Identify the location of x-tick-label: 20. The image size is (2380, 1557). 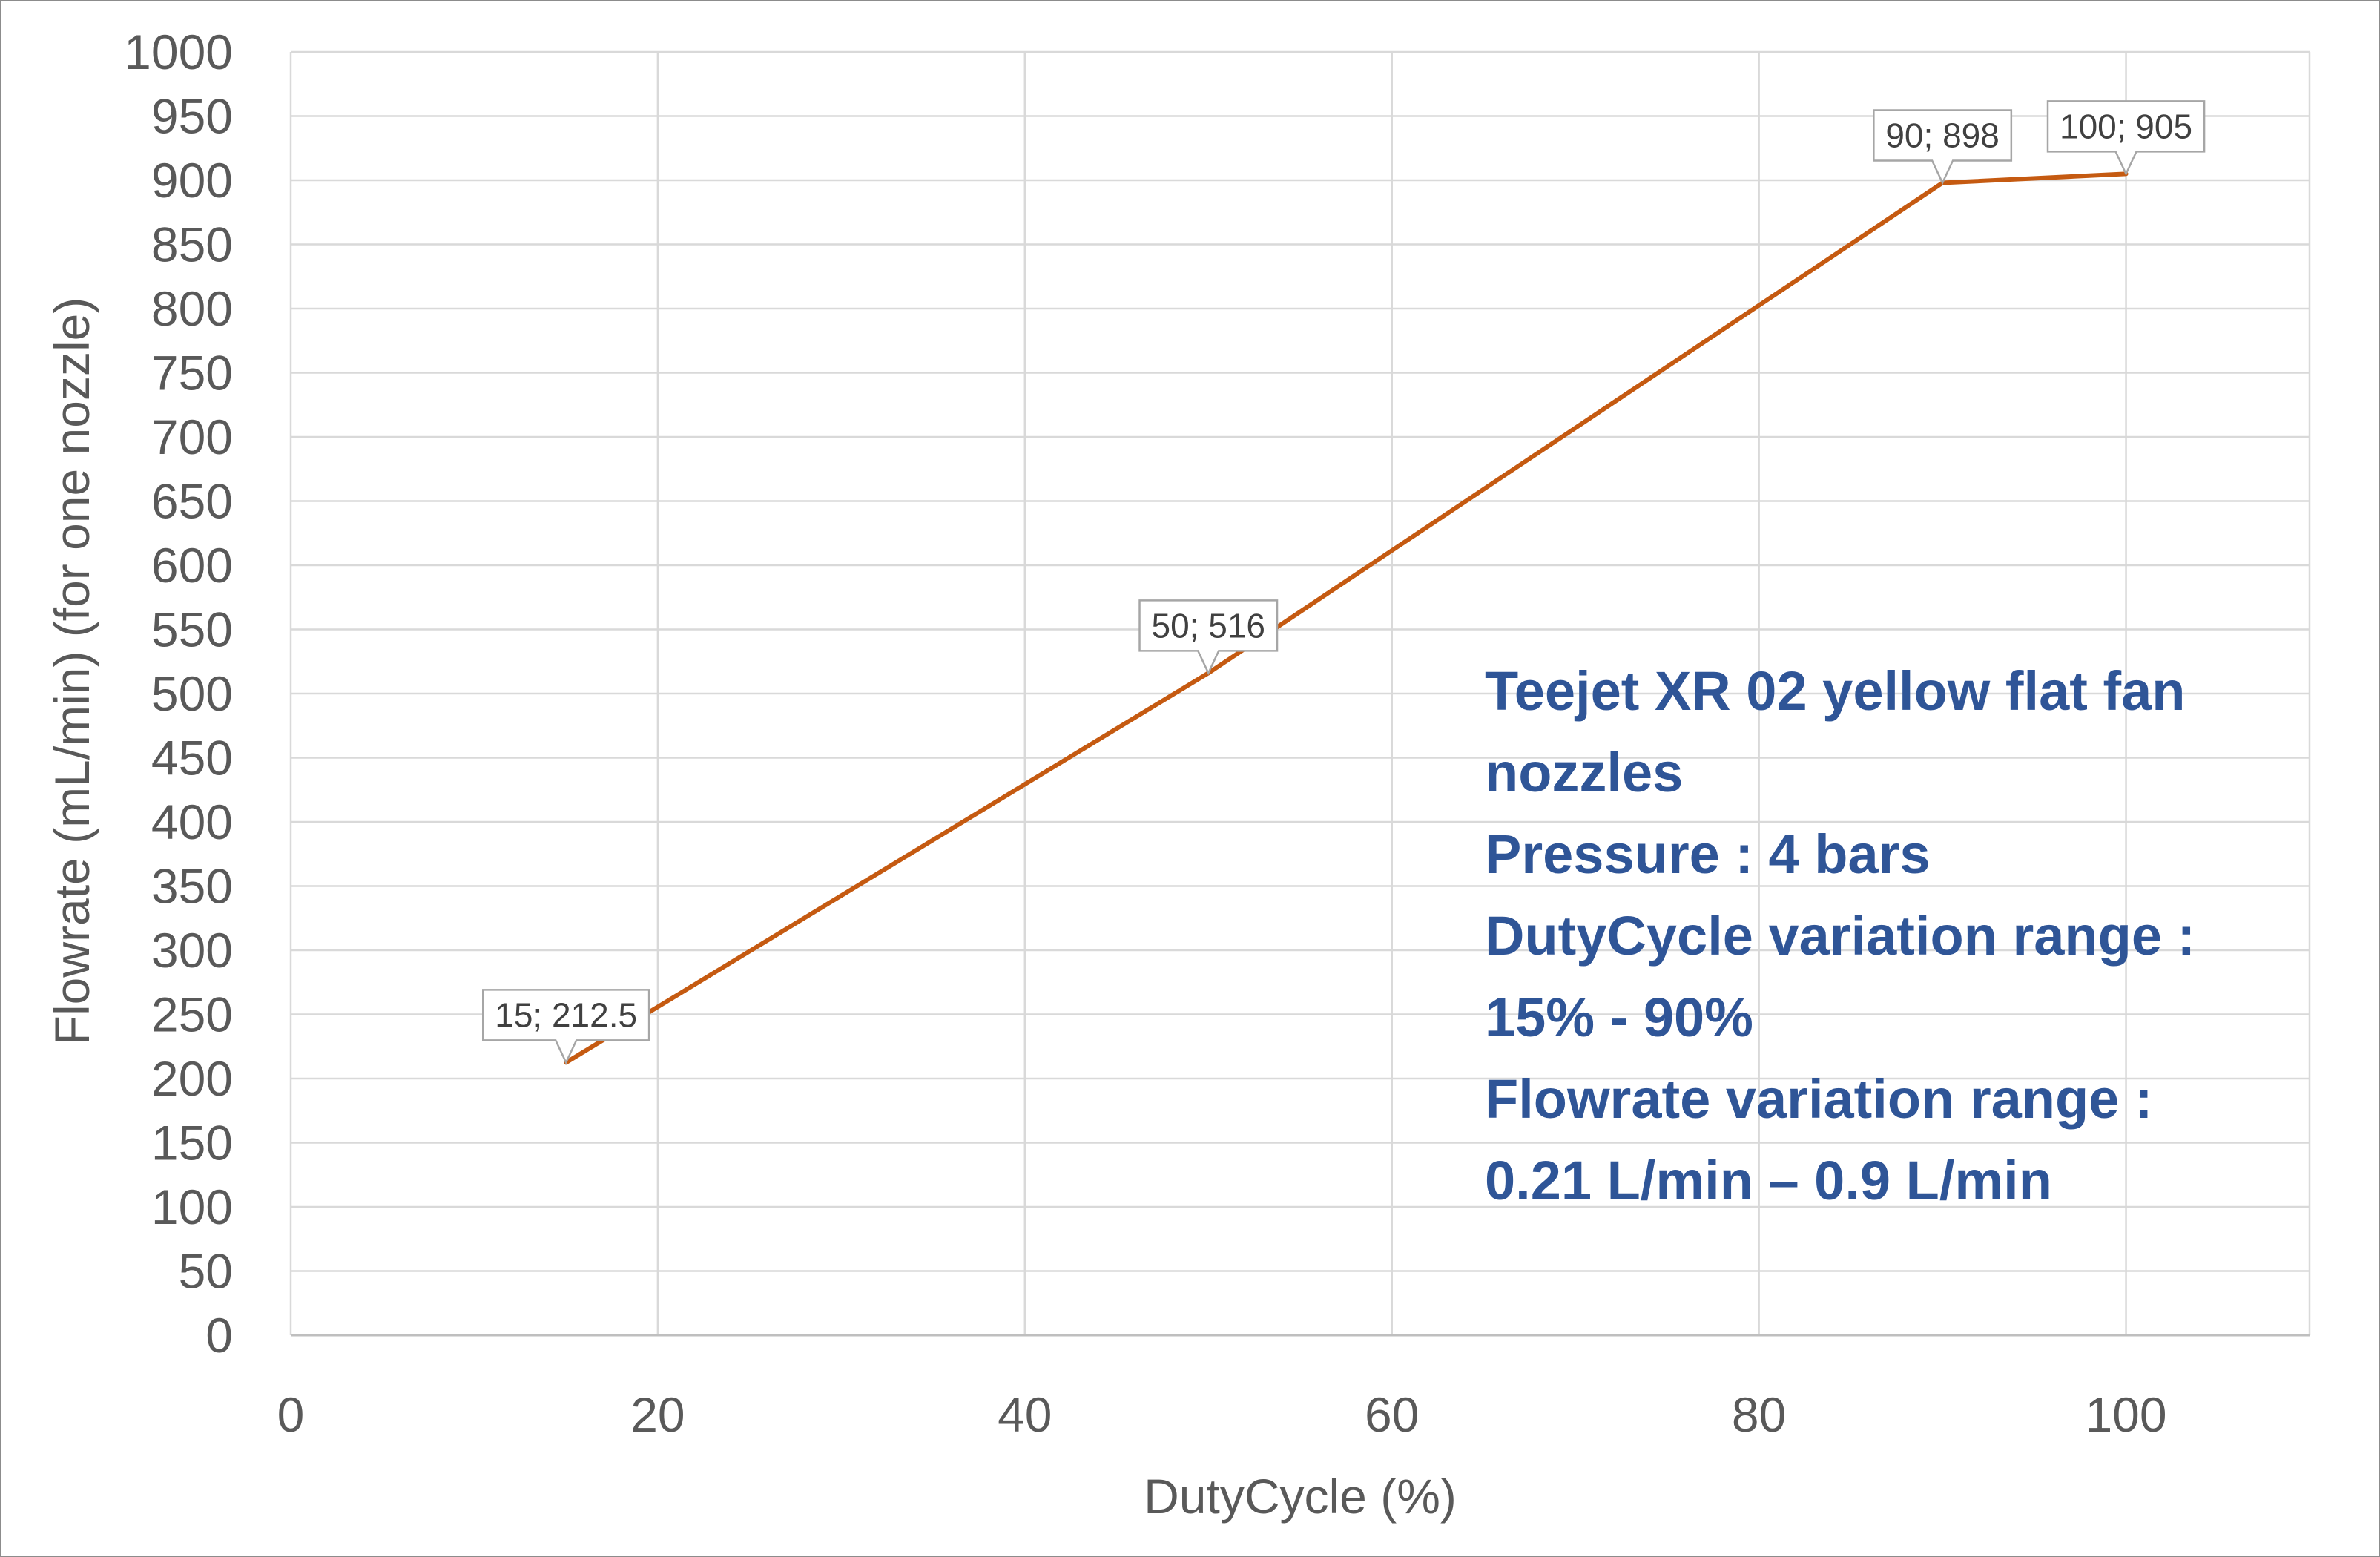
(657, 1414).